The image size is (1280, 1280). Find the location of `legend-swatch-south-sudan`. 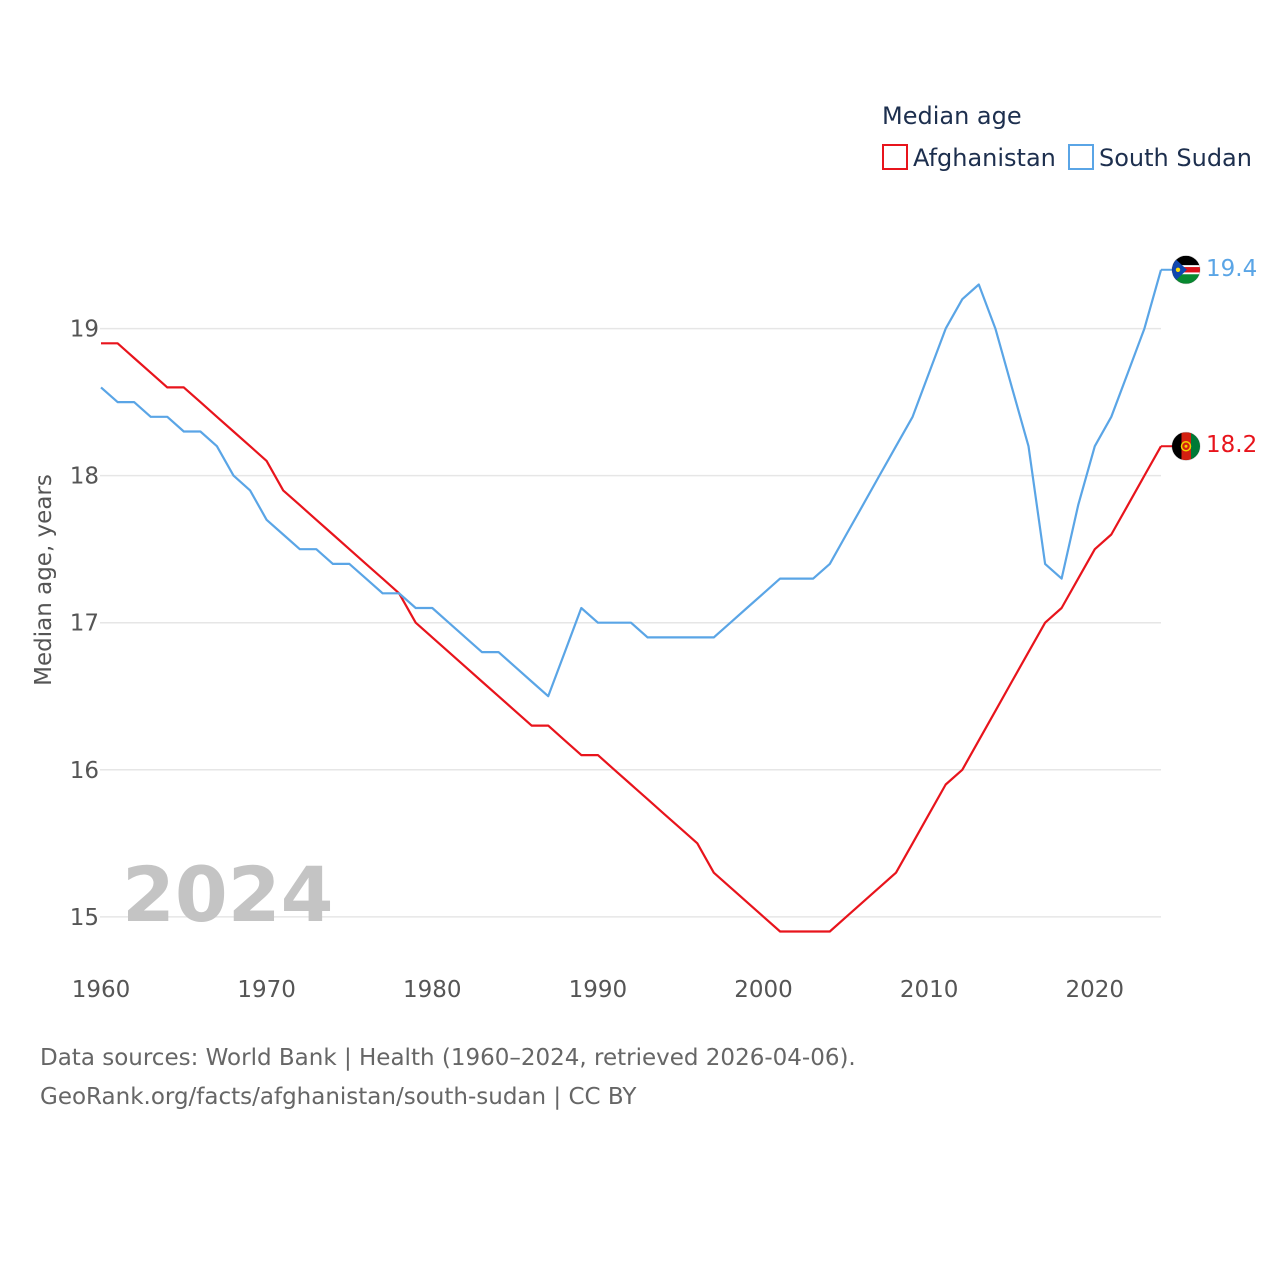

legend-swatch-south-sudan is located at coordinates (1081, 157).